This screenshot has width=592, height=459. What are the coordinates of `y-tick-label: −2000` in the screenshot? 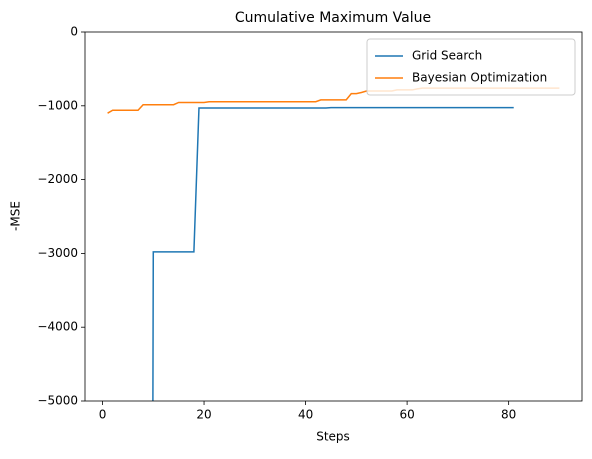 It's located at (57, 179).